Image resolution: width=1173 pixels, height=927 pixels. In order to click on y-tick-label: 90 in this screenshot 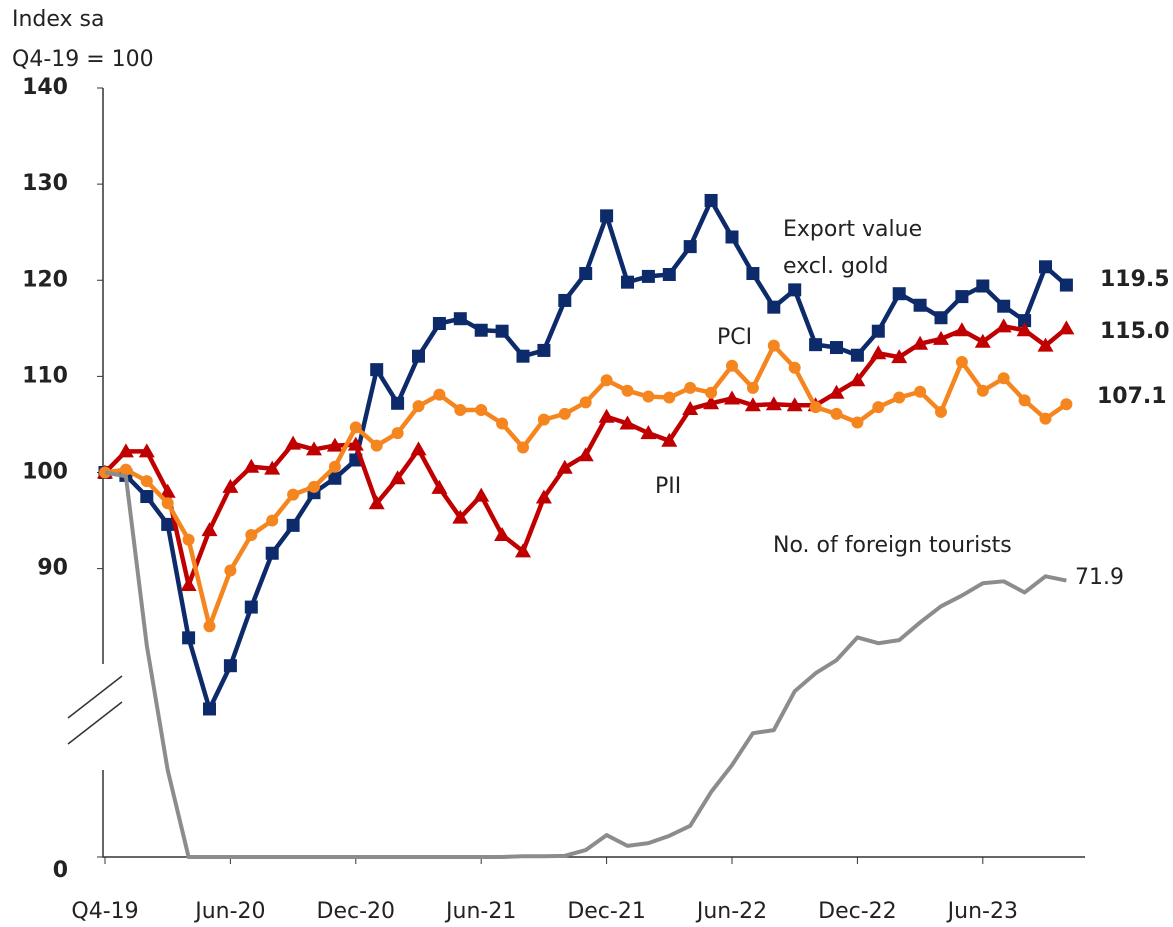, I will do `click(52, 568)`.